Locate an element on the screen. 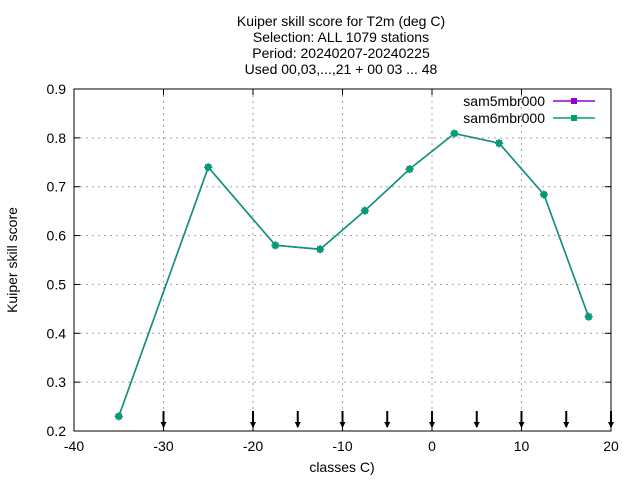  y-tick-label: 0.4 is located at coordinates (57, 333).